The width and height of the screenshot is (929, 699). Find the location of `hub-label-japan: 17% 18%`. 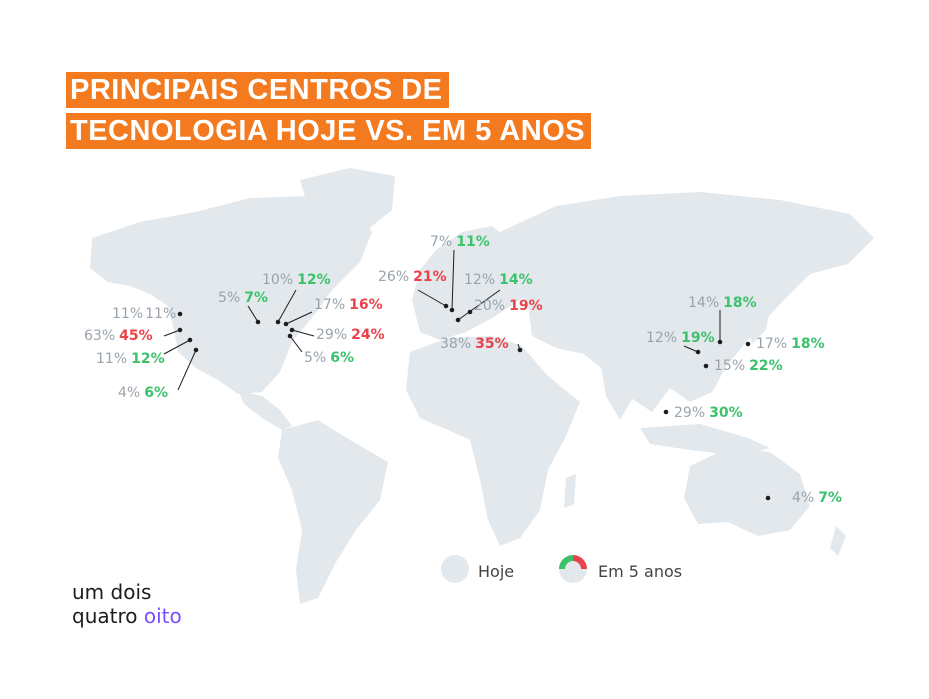

hub-label-japan: 17% 18% is located at coordinates (790, 344).